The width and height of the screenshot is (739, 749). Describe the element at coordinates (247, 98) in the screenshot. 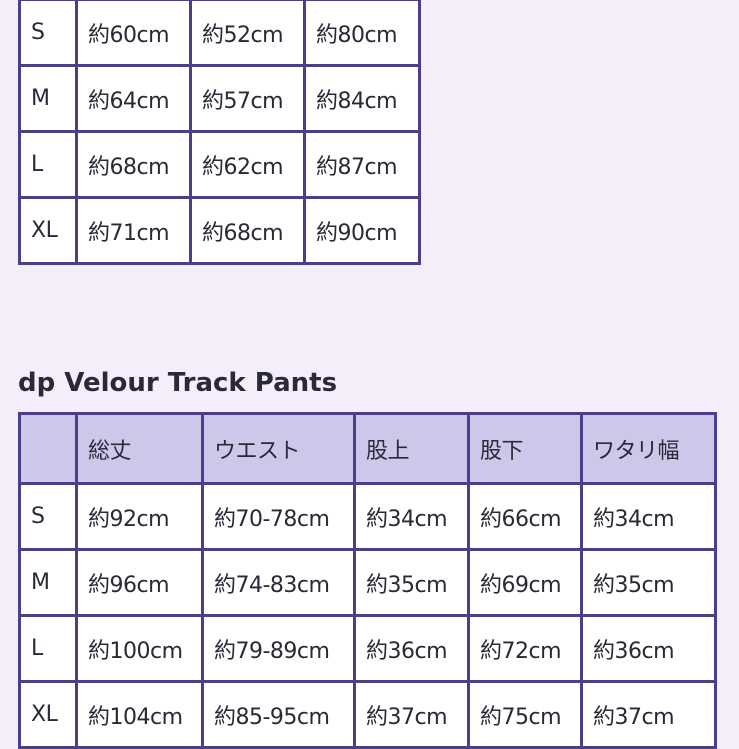

I see `table-cell: 約57cm` at that location.